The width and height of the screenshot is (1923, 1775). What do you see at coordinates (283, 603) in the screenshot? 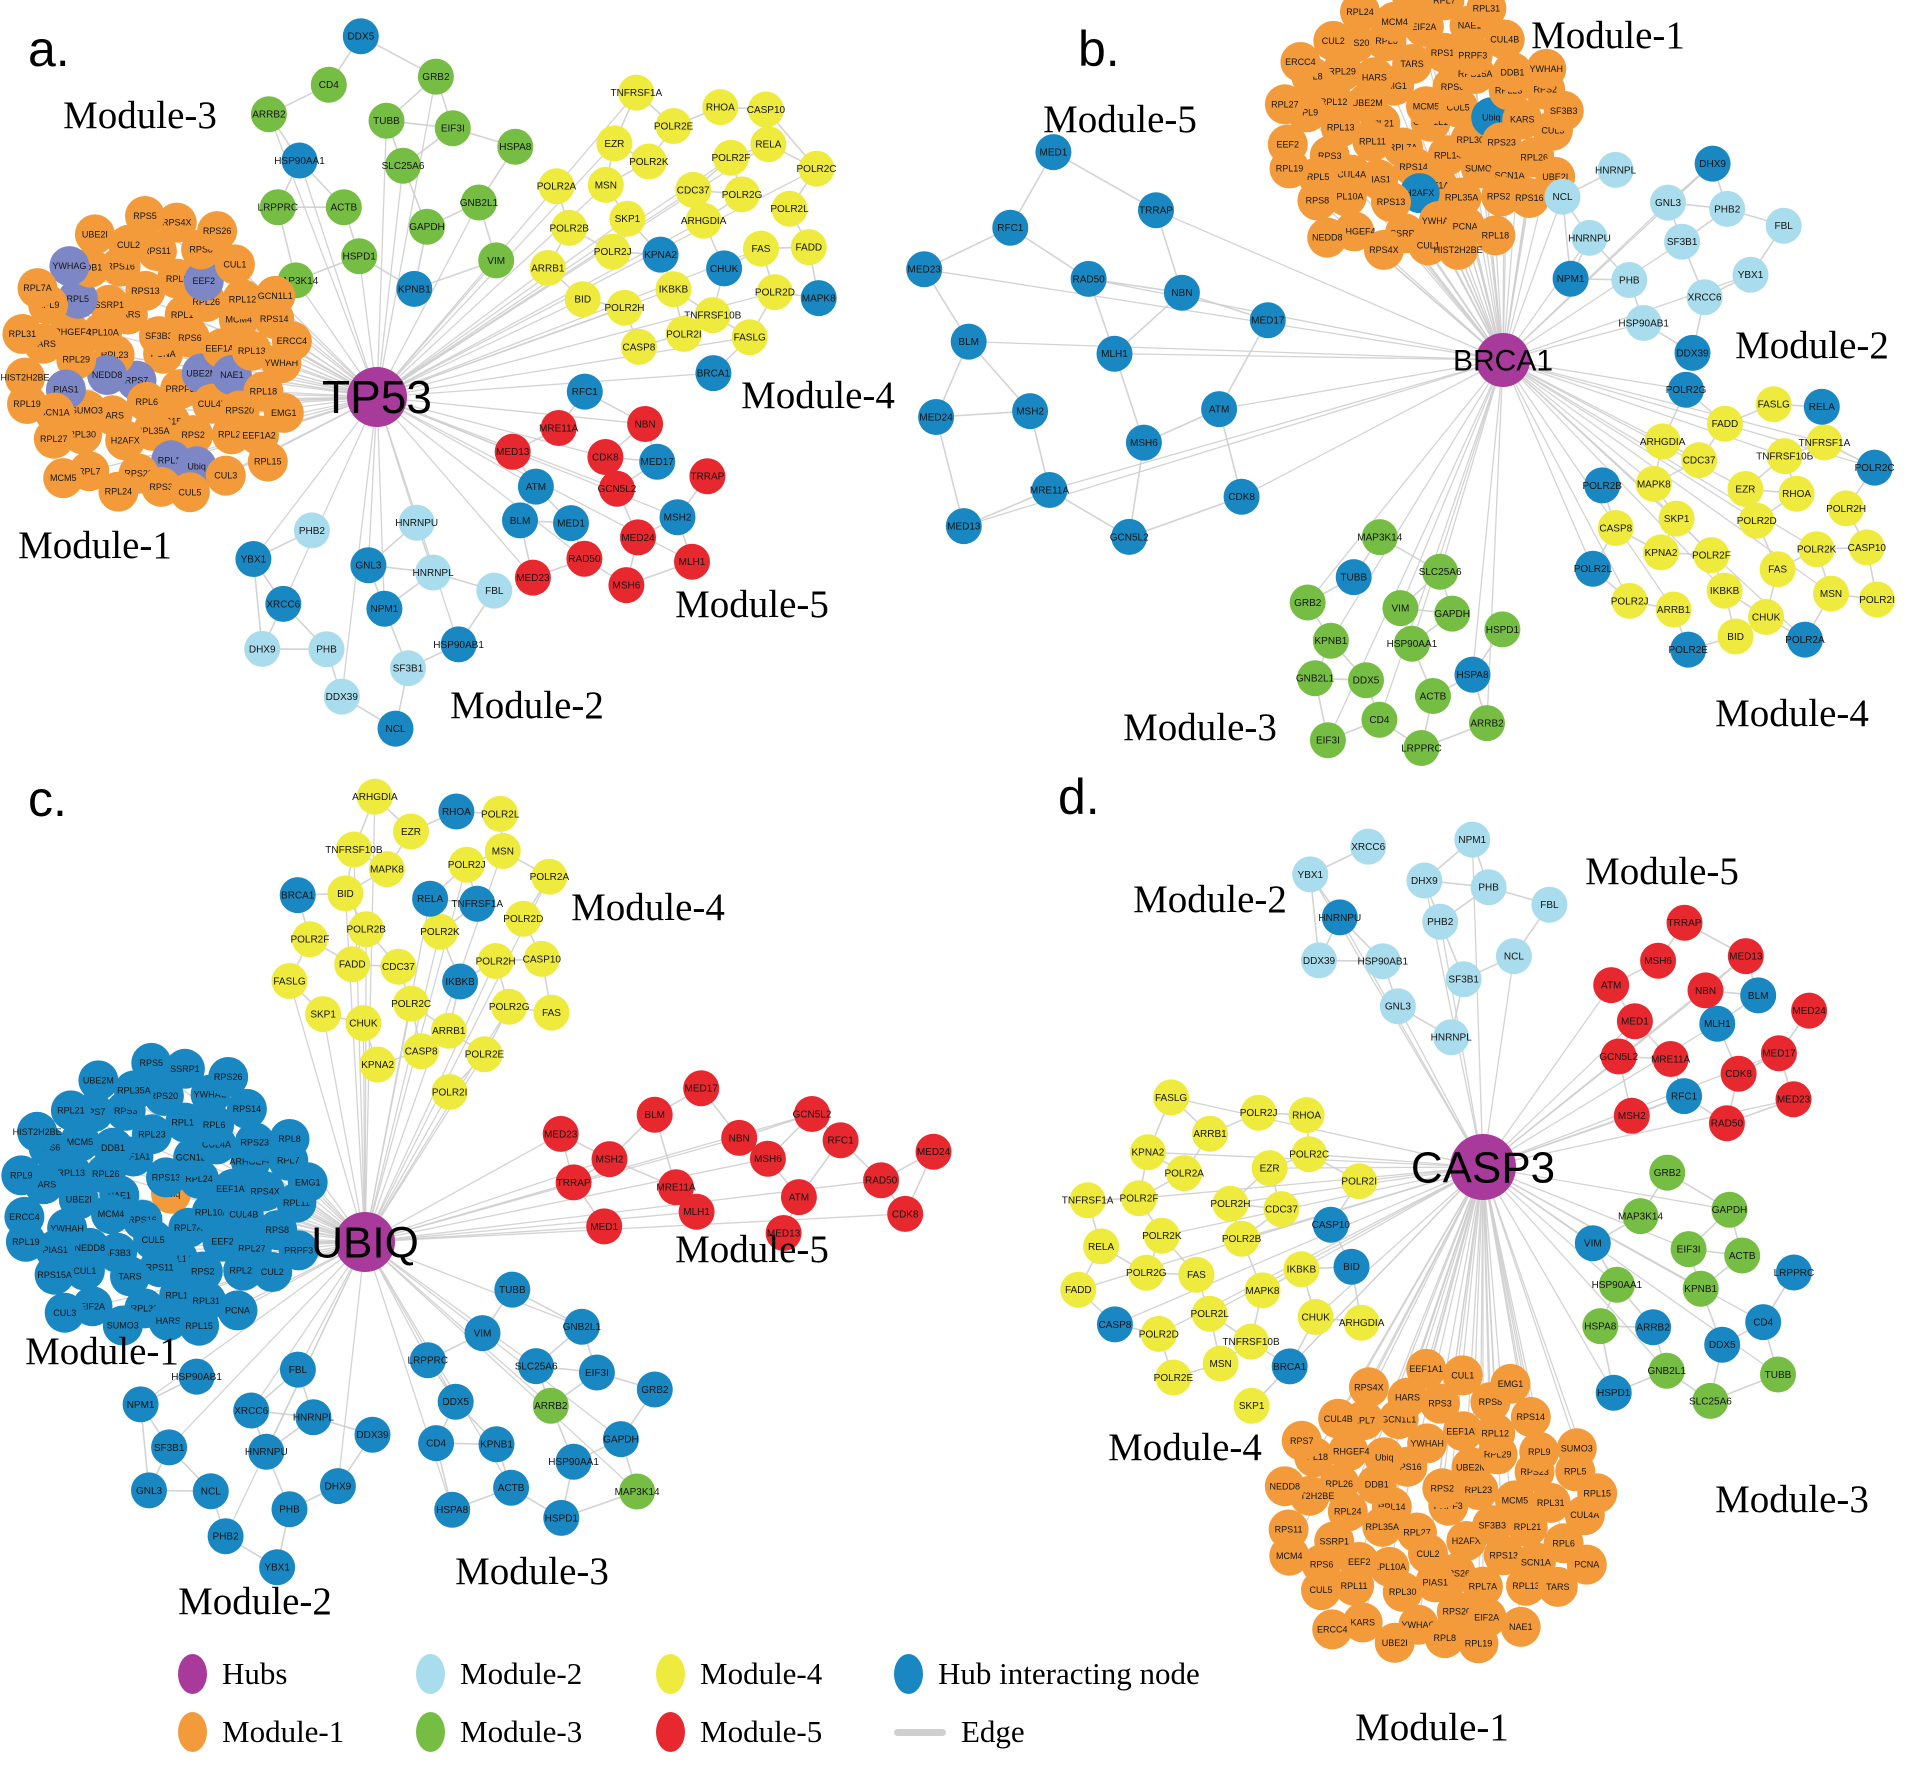
I see `node-XRCC6: XRCC6` at bounding box center [283, 603].